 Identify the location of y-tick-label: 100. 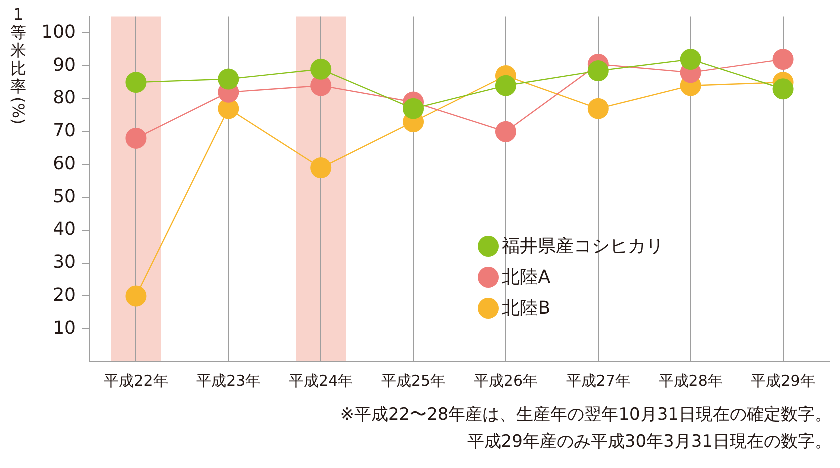
(59, 32).